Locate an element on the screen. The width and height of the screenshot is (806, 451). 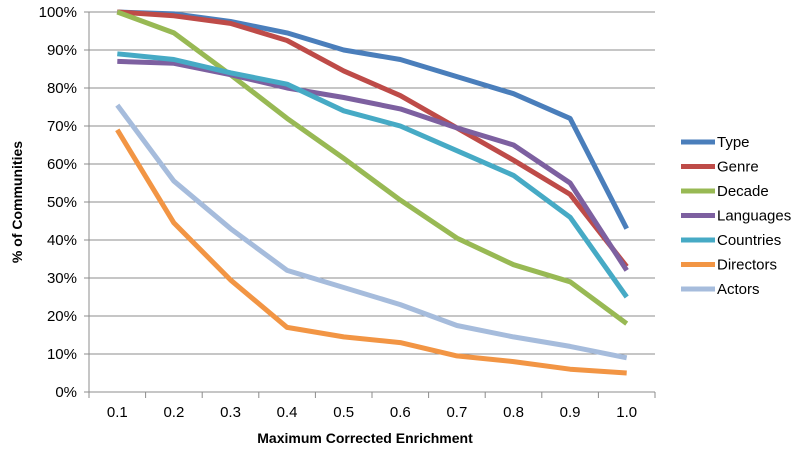
y-axis-ticks: 0% 10% 20% 30% 40% 50% 60% 70% 80% 90% 100% is located at coordinates (64, 202).